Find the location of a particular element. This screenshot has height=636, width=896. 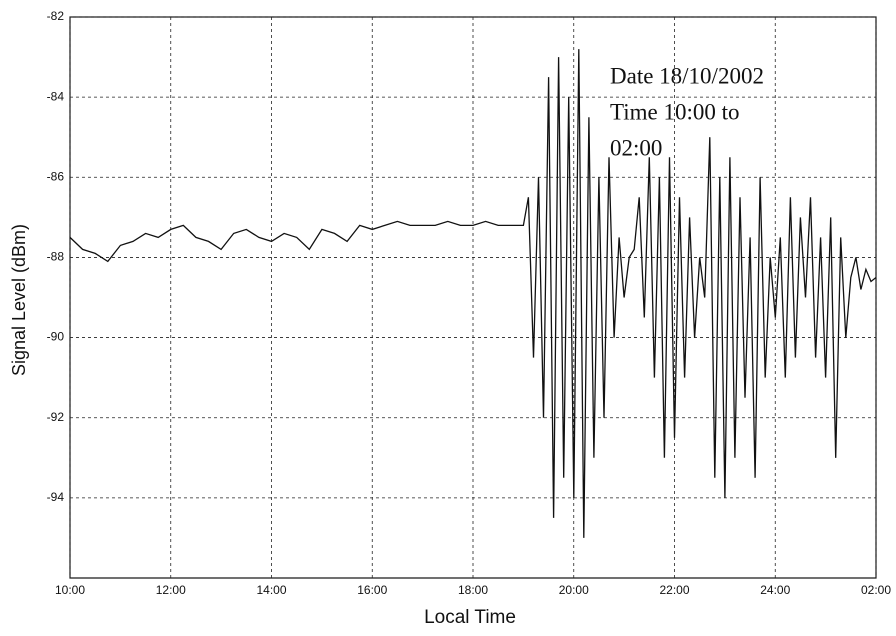

x-tick-label: 18:00 is located at coordinates (473, 590).